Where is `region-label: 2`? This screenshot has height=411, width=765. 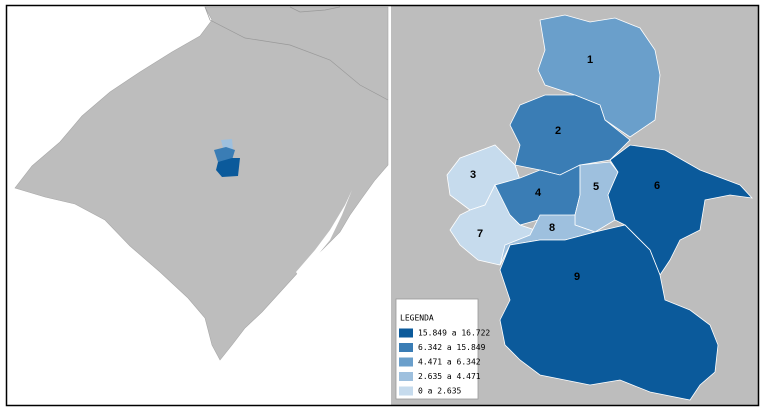 region-label: 2 is located at coordinates (558, 131).